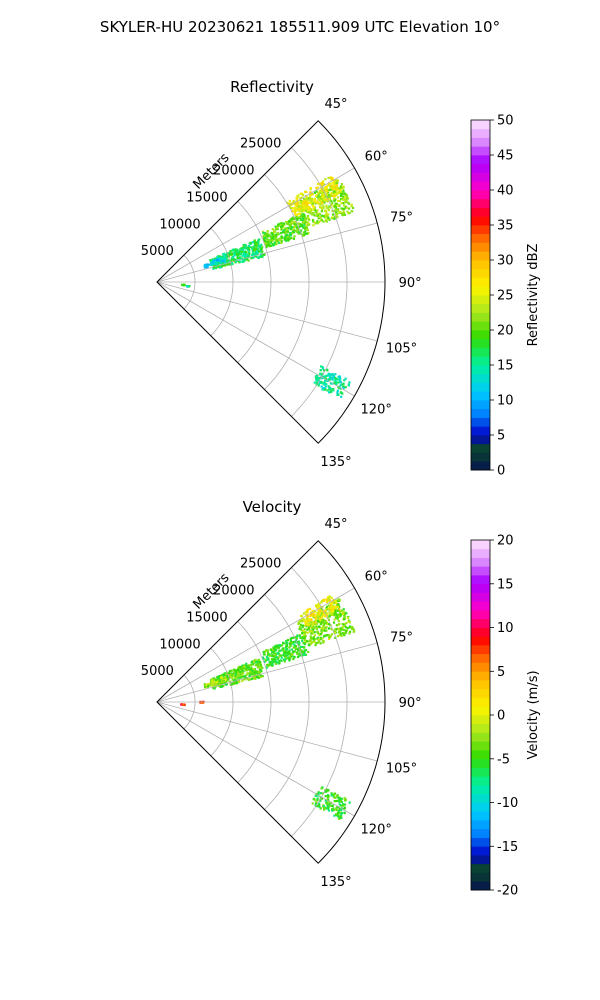 The width and height of the screenshot is (600, 1000). What do you see at coordinates (376, 410) in the screenshot?
I see `theta-tick-label: 120°` at bounding box center [376, 410].